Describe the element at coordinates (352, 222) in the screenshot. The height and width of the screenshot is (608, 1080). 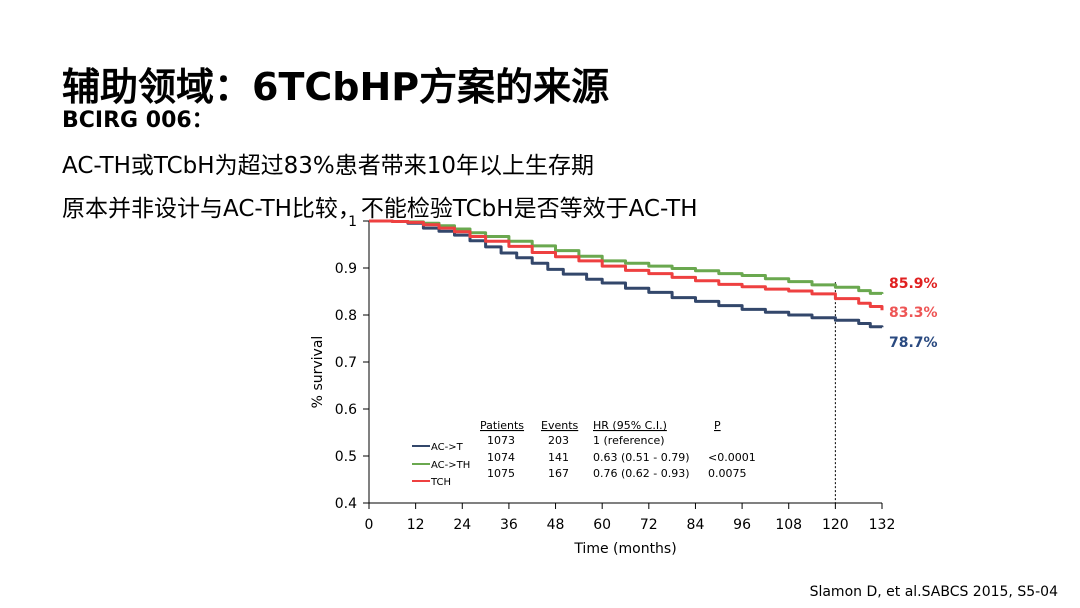
I see `y-tick-label: 1` at that location.